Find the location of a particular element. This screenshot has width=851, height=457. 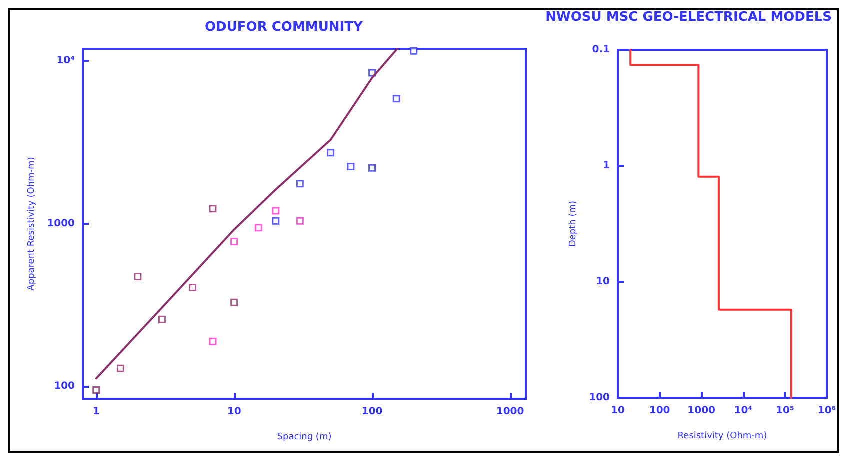

chart-title: NWOSU MSC GEO-ELECTRICAL MODELS is located at coordinates (689, 17).